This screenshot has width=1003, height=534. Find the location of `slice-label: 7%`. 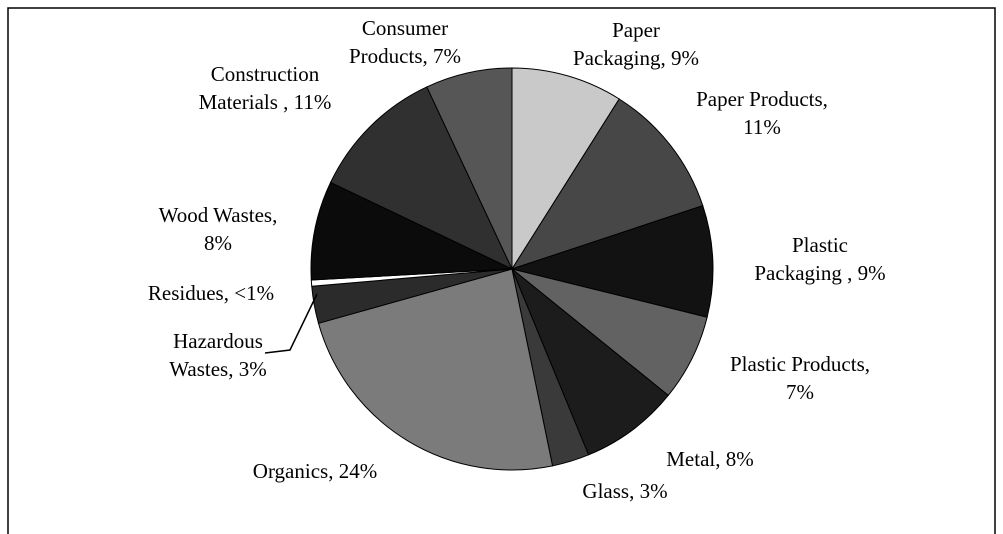

slice-label: 7% is located at coordinates (800, 392).